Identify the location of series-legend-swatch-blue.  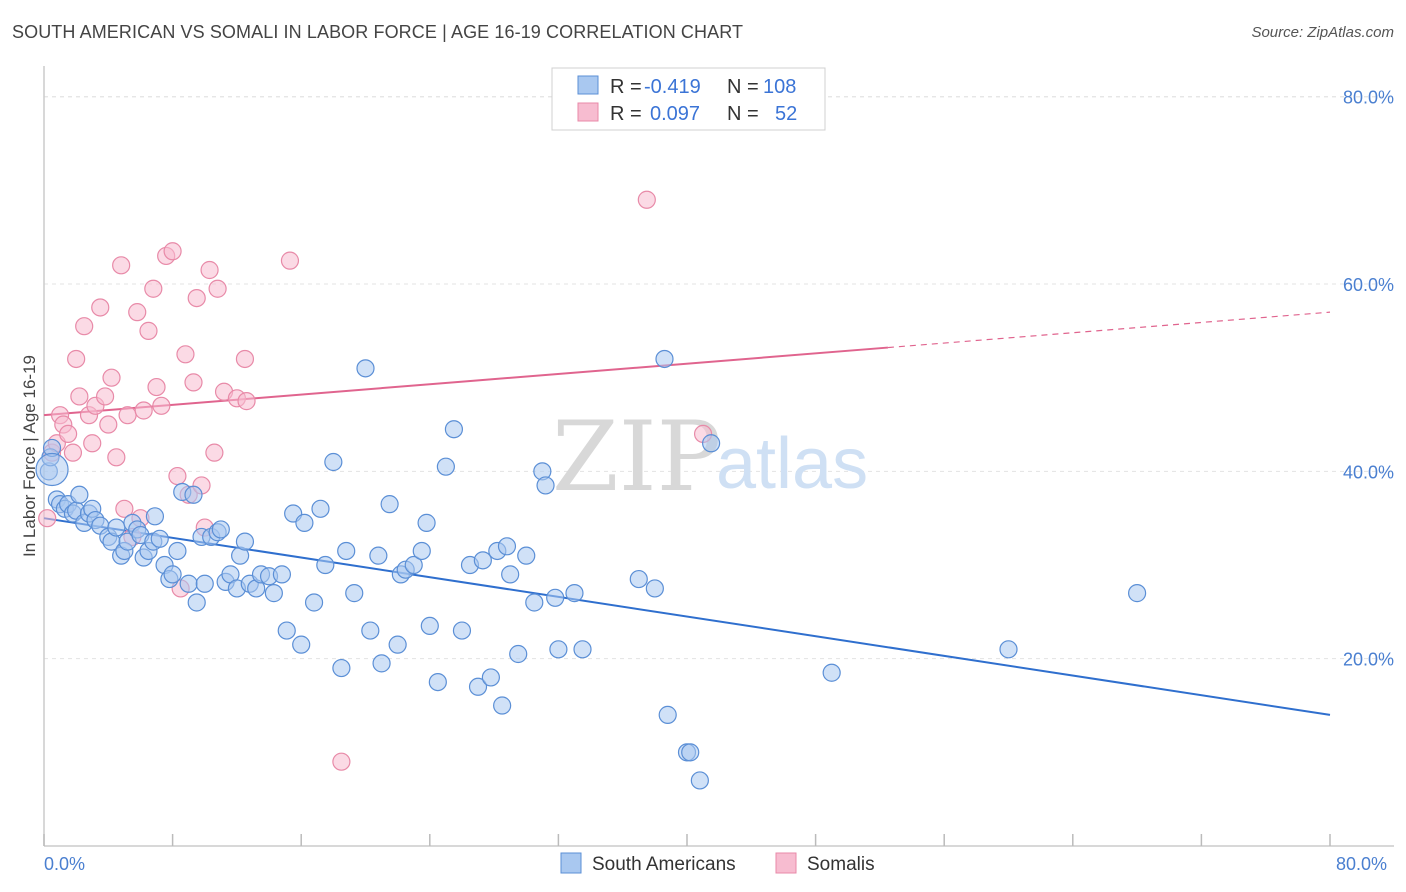
(571, 863).